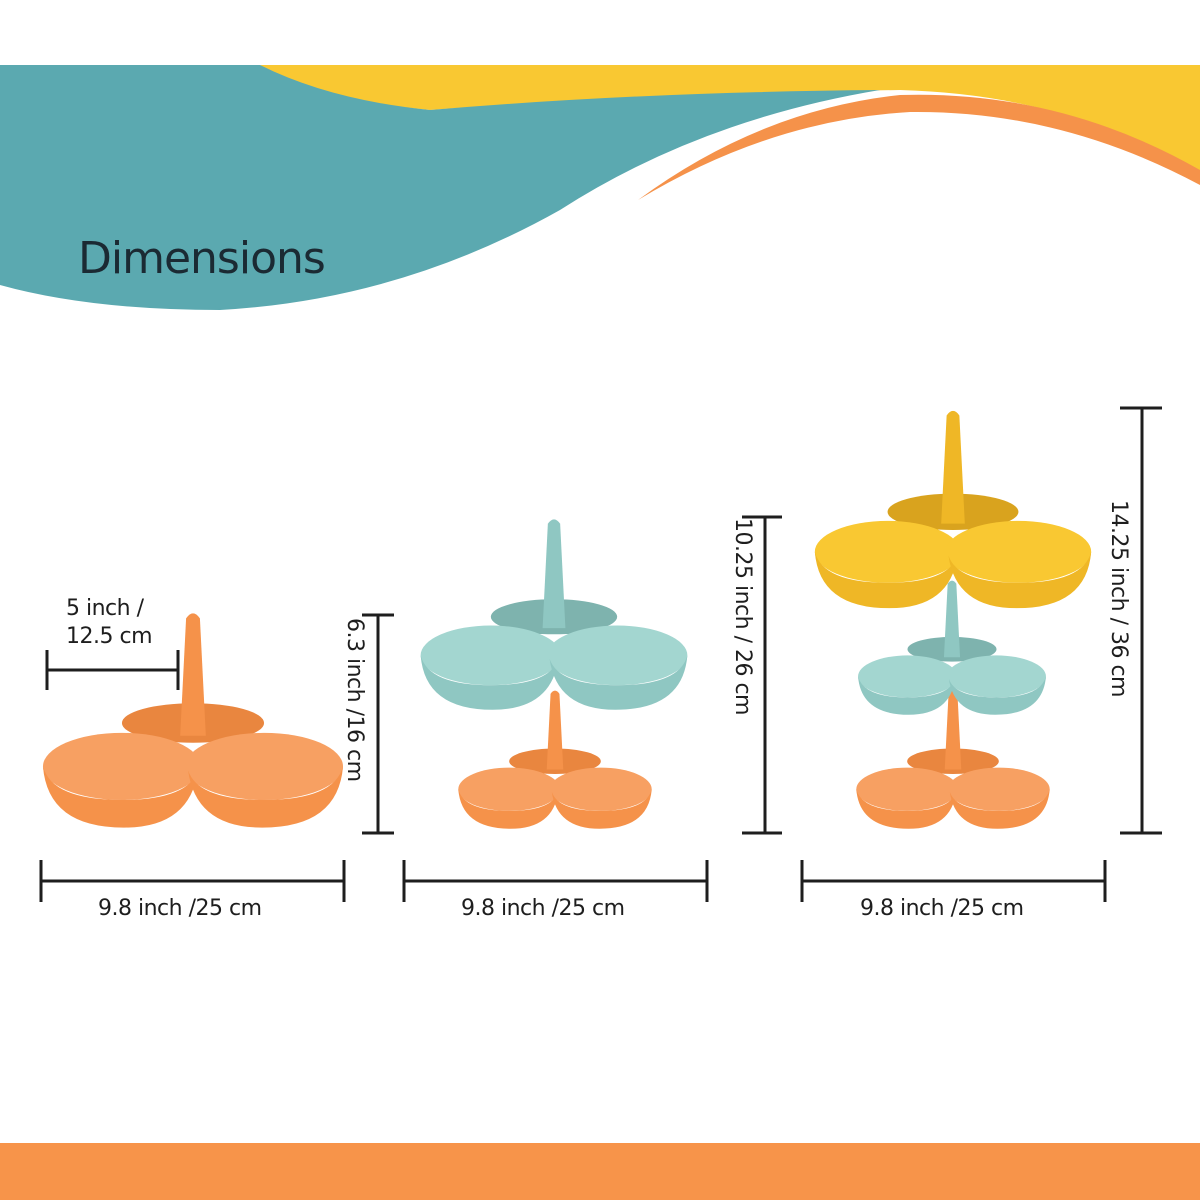 This screenshot has width=1200, height=1200. Describe the element at coordinates (919, 147) in the screenshot. I see `orange-swoosh` at that location.